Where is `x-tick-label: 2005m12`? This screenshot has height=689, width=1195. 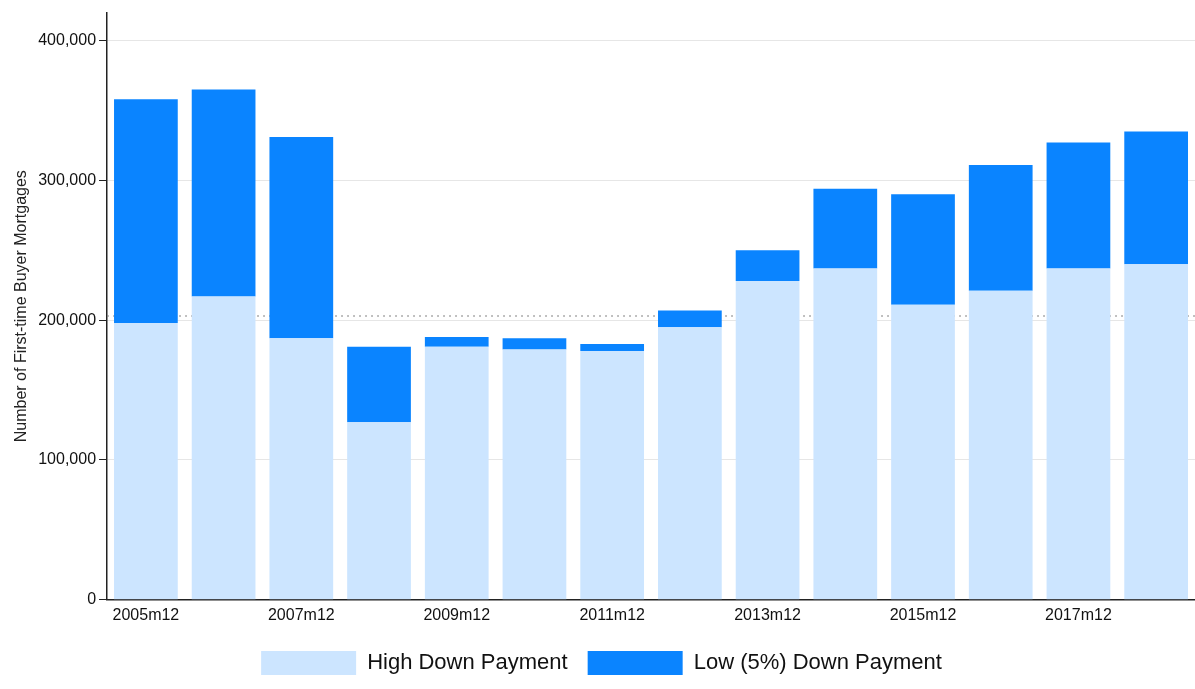
x-tick-label: 2005m12 is located at coordinates (146, 614).